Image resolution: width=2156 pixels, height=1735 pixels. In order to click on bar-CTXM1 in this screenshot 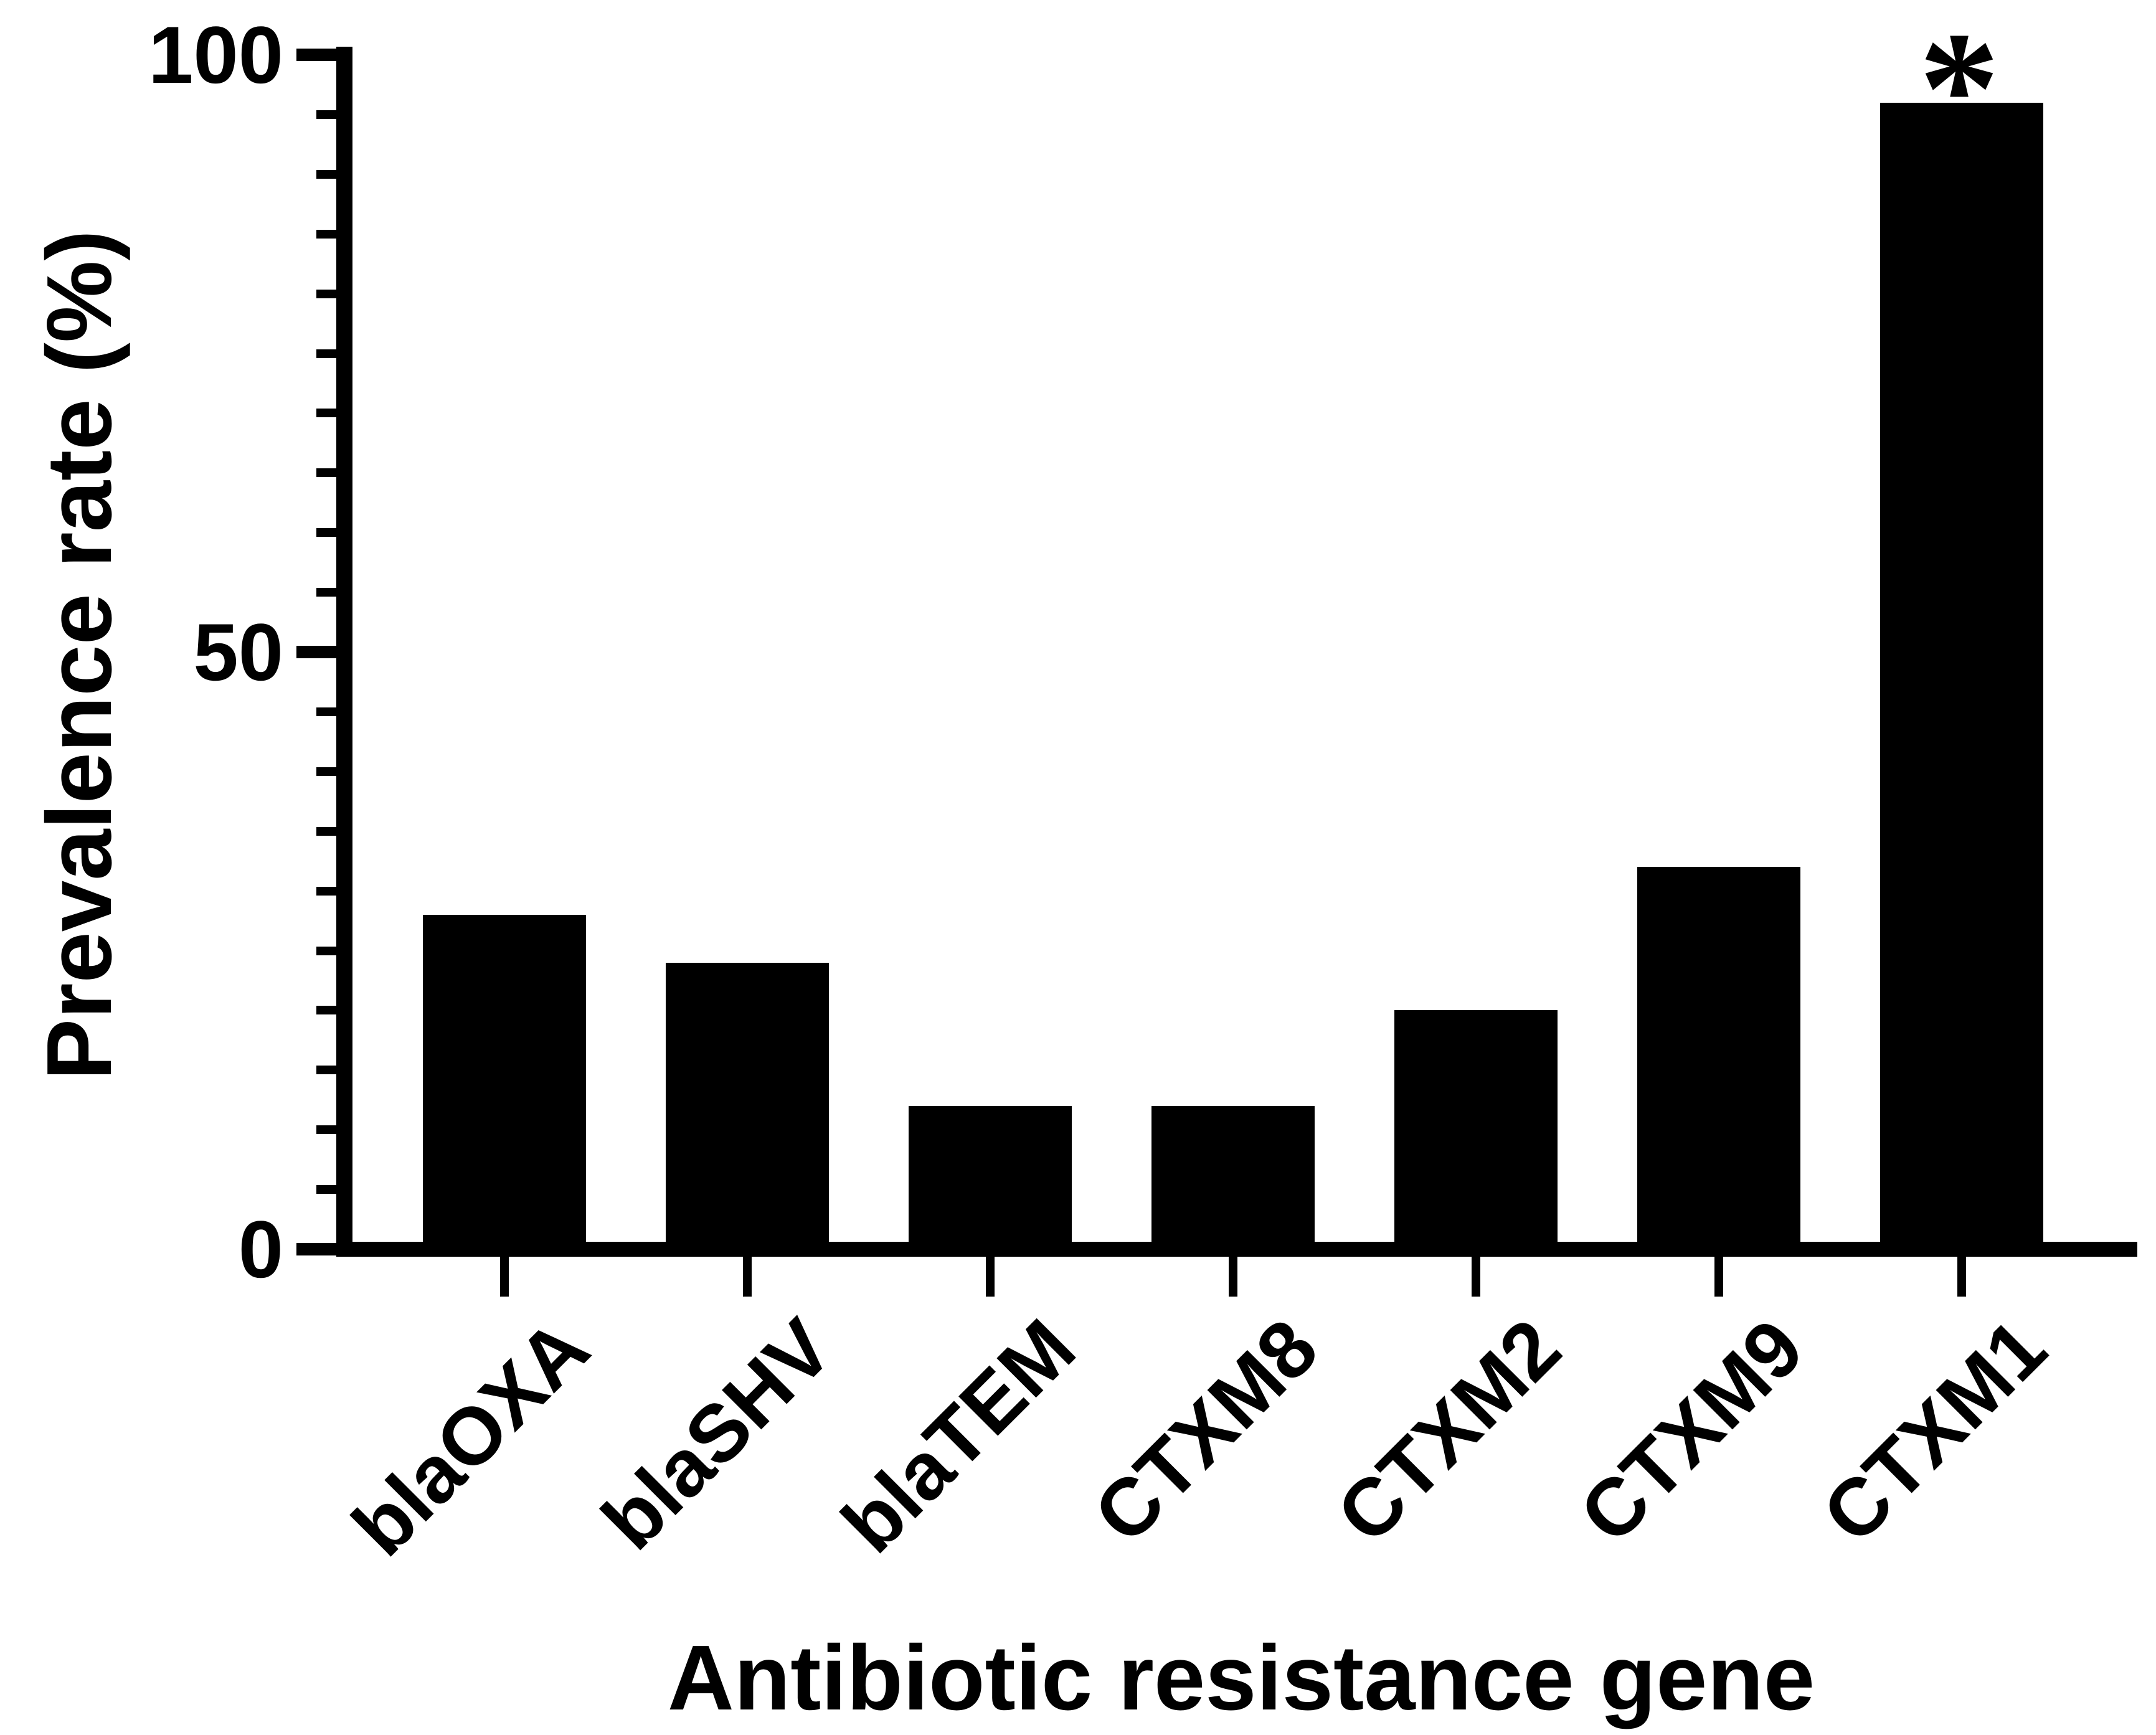, I will do `click(1961, 679)`.